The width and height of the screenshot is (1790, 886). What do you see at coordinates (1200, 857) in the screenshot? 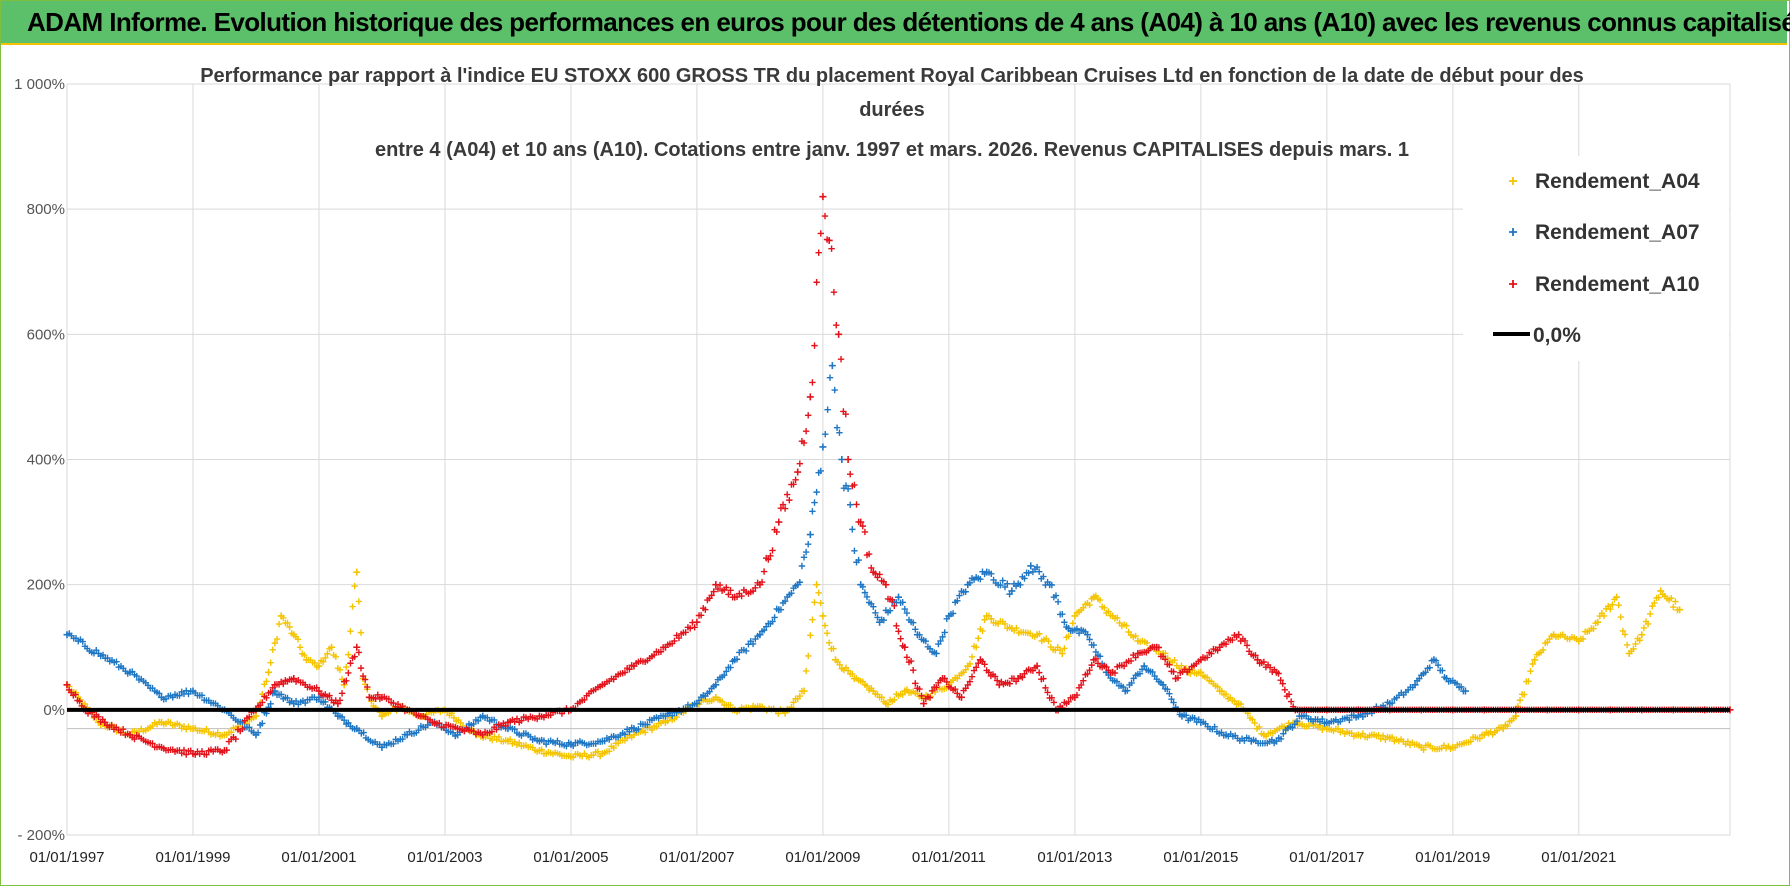
I see `x-tick-label: 01/01/2015` at bounding box center [1200, 857].